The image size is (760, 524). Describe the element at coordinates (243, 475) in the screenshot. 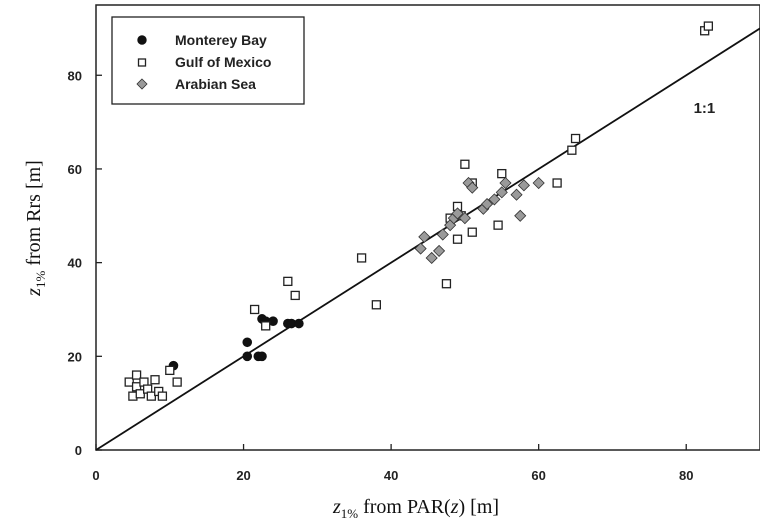

I see `x-tick-label: 20` at that location.